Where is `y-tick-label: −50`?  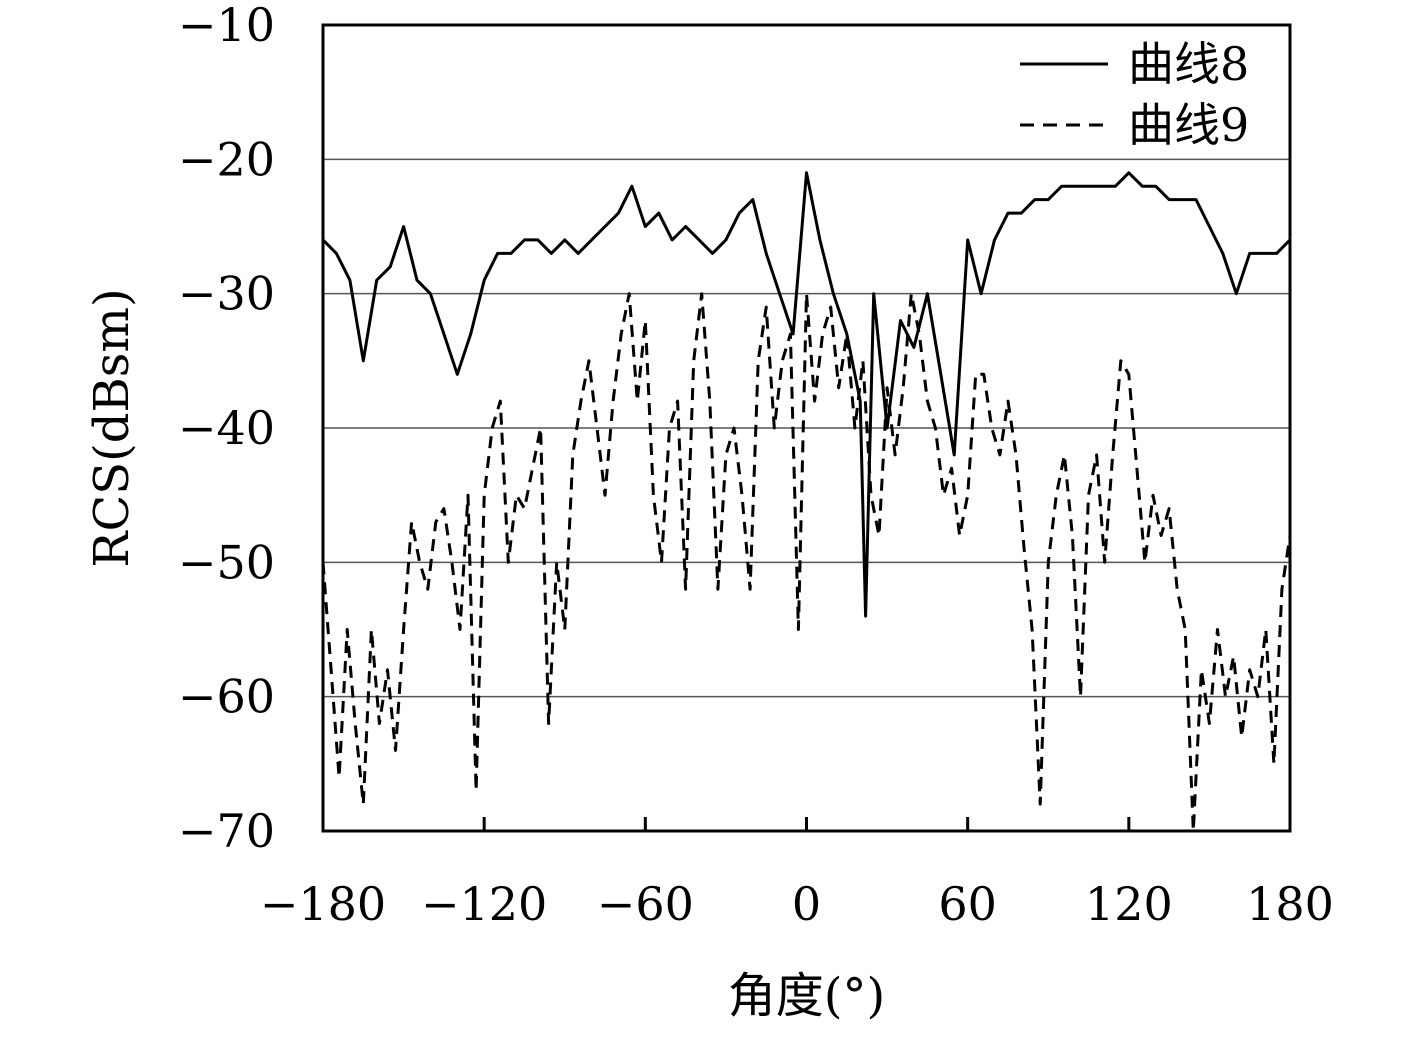 y-tick-label: −50 is located at coordinates (226, 562).